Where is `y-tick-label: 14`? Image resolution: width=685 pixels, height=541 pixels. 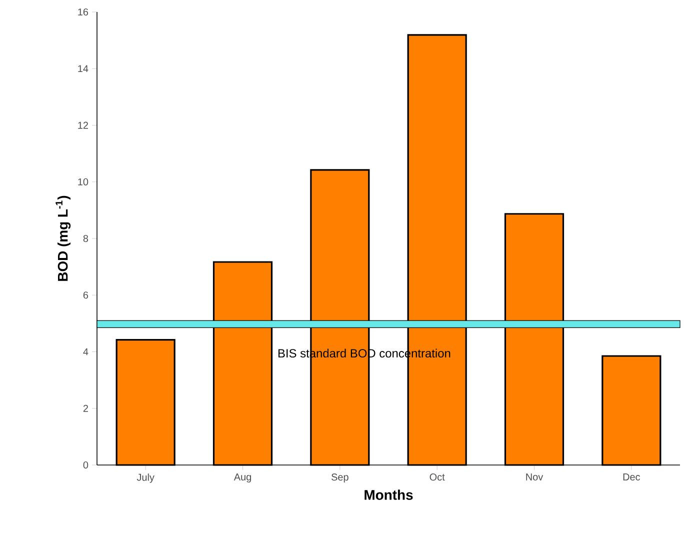 y-tick-label: 14 is located at coordinates (83, 68).